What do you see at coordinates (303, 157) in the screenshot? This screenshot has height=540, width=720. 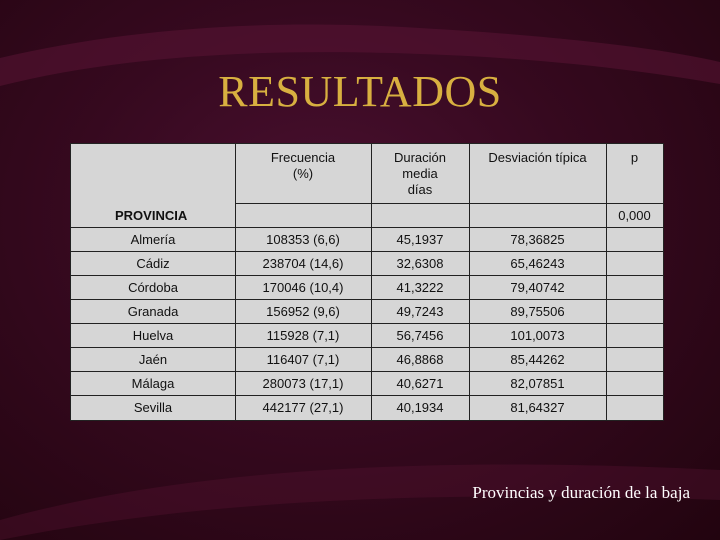 I see `header-frecuencia-line1: Frecuencia` at bounding box center [303, 157].